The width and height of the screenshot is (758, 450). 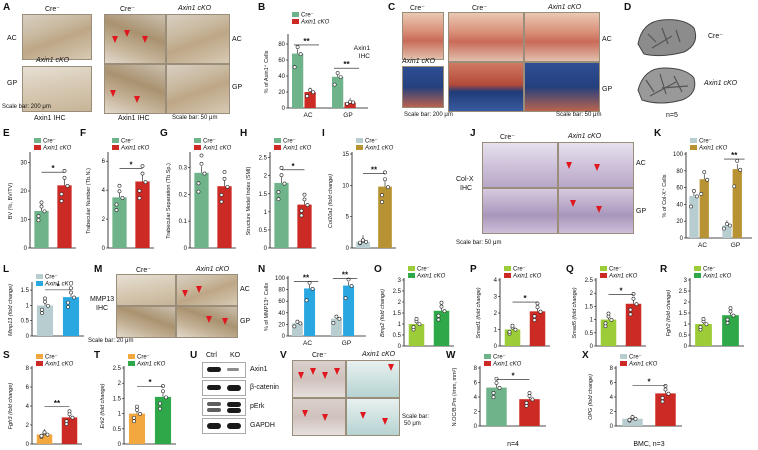 What do you see at coordinates (717, 277) in the screenshot?
I see `legend-label-r-1: Axin1 cKO` at bounding box center [717, 277].